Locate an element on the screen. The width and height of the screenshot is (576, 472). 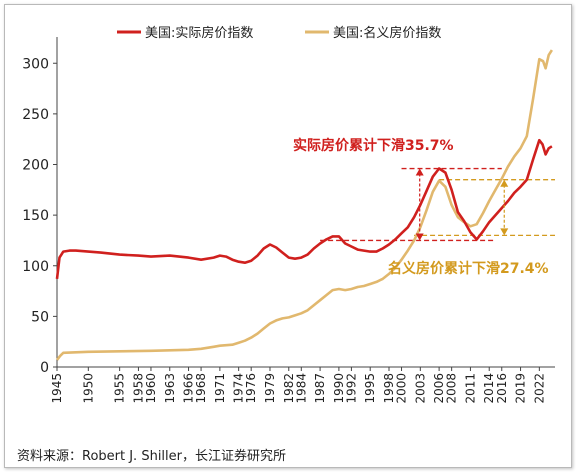
y-tick-label: 300 is located at coordinates (35, 64).